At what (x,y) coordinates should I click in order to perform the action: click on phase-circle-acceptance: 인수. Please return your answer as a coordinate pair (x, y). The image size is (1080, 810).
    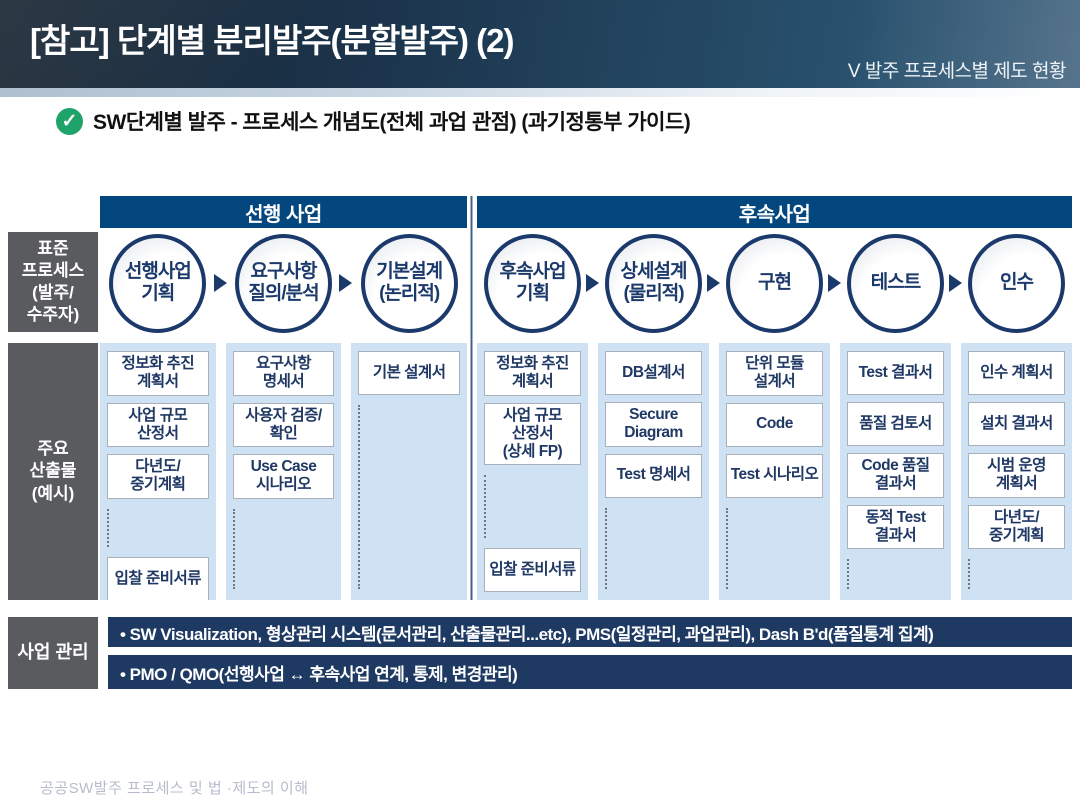
    Looking at the image, I should click on (1016, 283).